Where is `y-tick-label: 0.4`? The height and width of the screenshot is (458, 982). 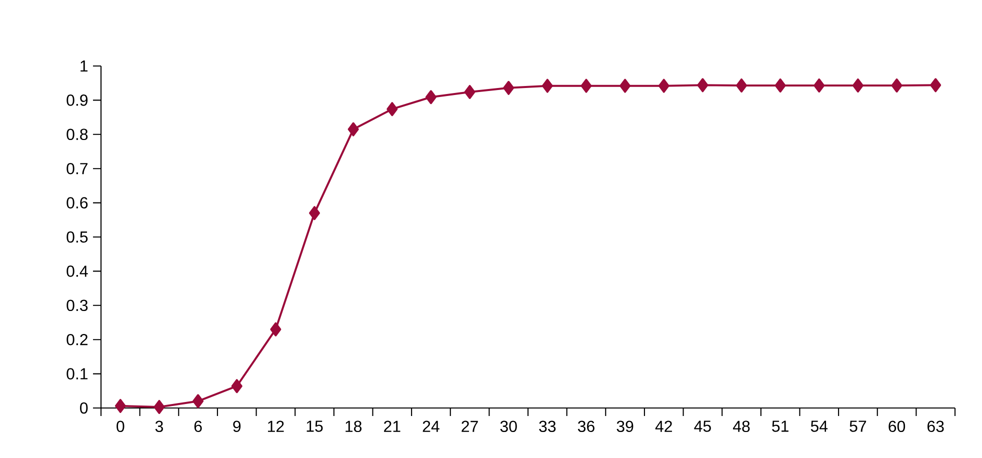
y-tick-label: 0.4 is located at coordinates (77, 271).